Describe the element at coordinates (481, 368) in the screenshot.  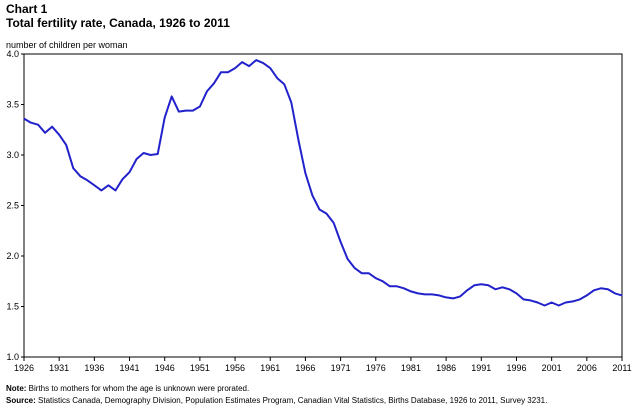
I see `x-tick-label: 1991` at that location.